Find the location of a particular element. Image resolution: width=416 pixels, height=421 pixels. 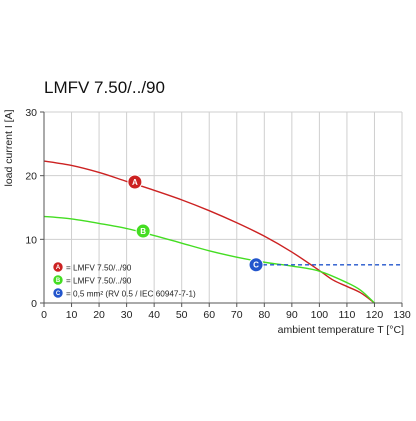

legend-text-c: = 0,5 mm² (RV 0.5 / IEC 60947-7-1) is located at coordinates (131, 293).